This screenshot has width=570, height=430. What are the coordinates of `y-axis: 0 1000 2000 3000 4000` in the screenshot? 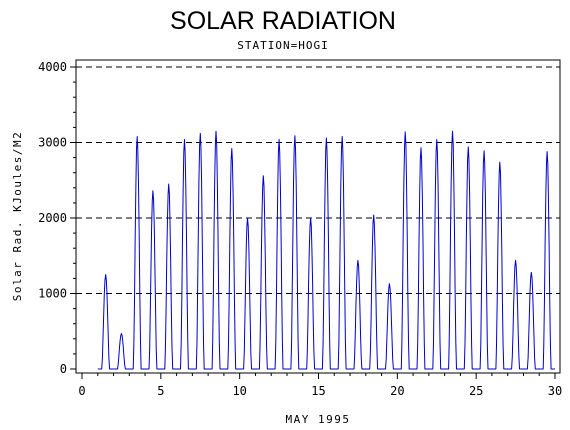 It's located at (57, 218).